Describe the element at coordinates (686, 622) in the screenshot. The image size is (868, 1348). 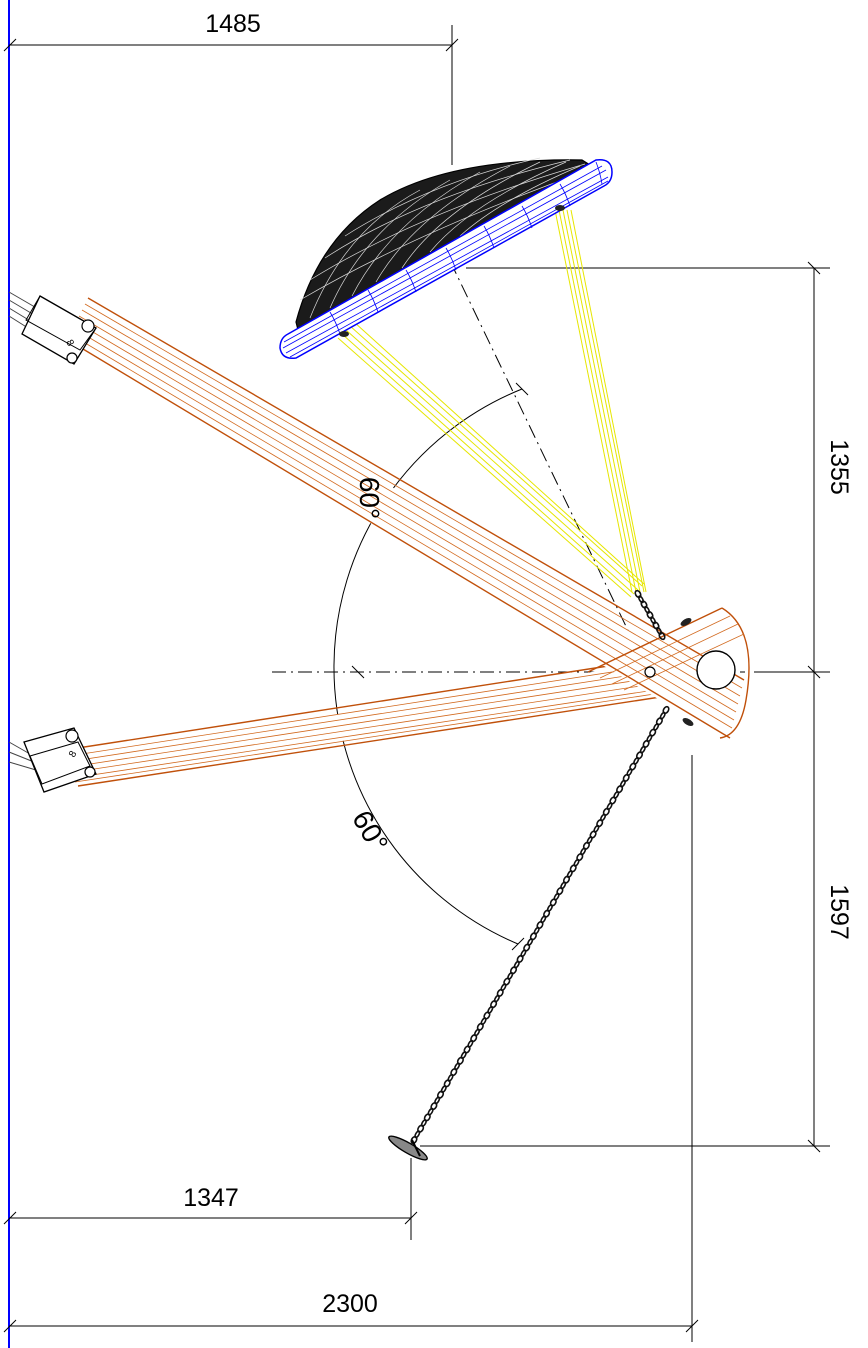
I see `bolt-head-upper` at that location.